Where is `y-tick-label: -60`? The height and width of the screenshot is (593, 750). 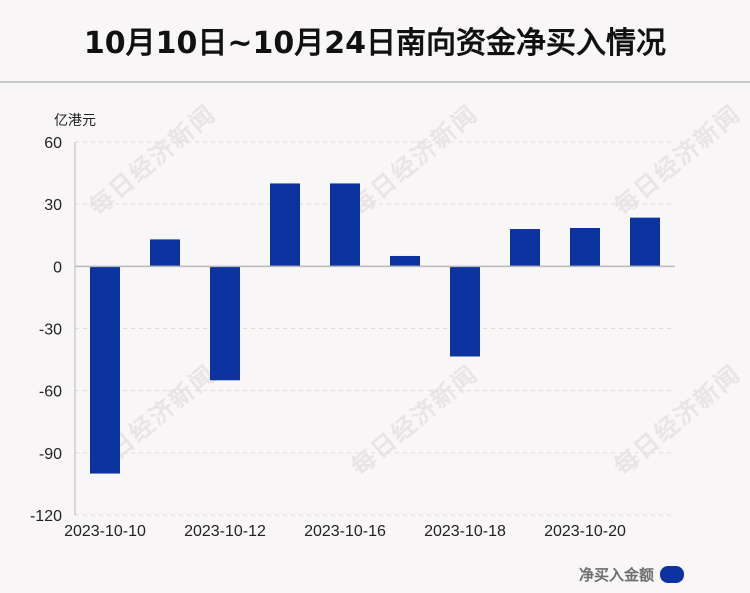
y-tick-label: -60 is located at coordinates (50, 392).